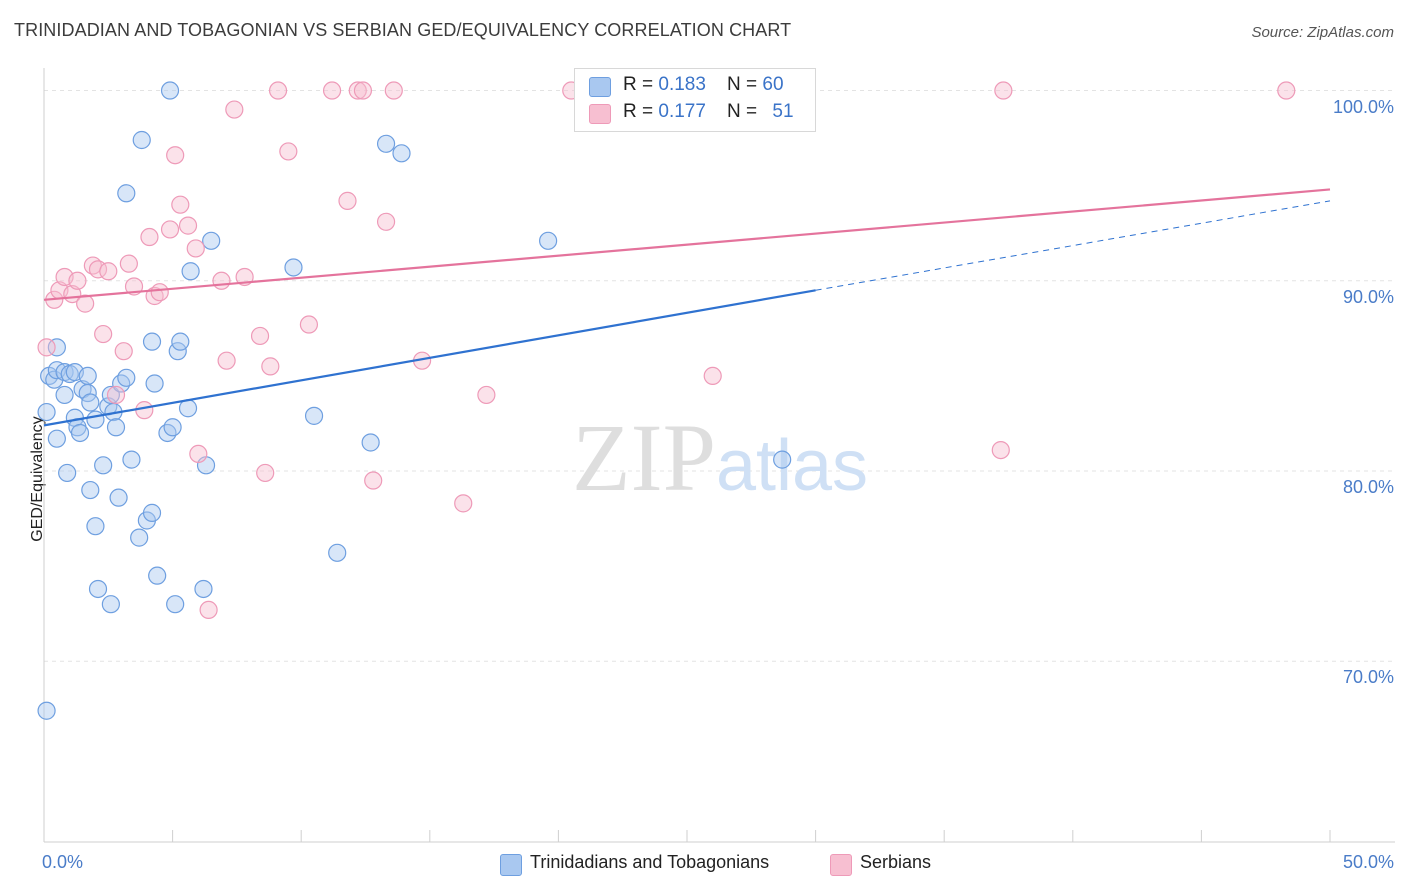 The height and width of the screenshot is (892, 1406). Describe the element at coordinates (1368, 862) in the screenshot. I see `x-tick-label-max: 50.0%` at that location.